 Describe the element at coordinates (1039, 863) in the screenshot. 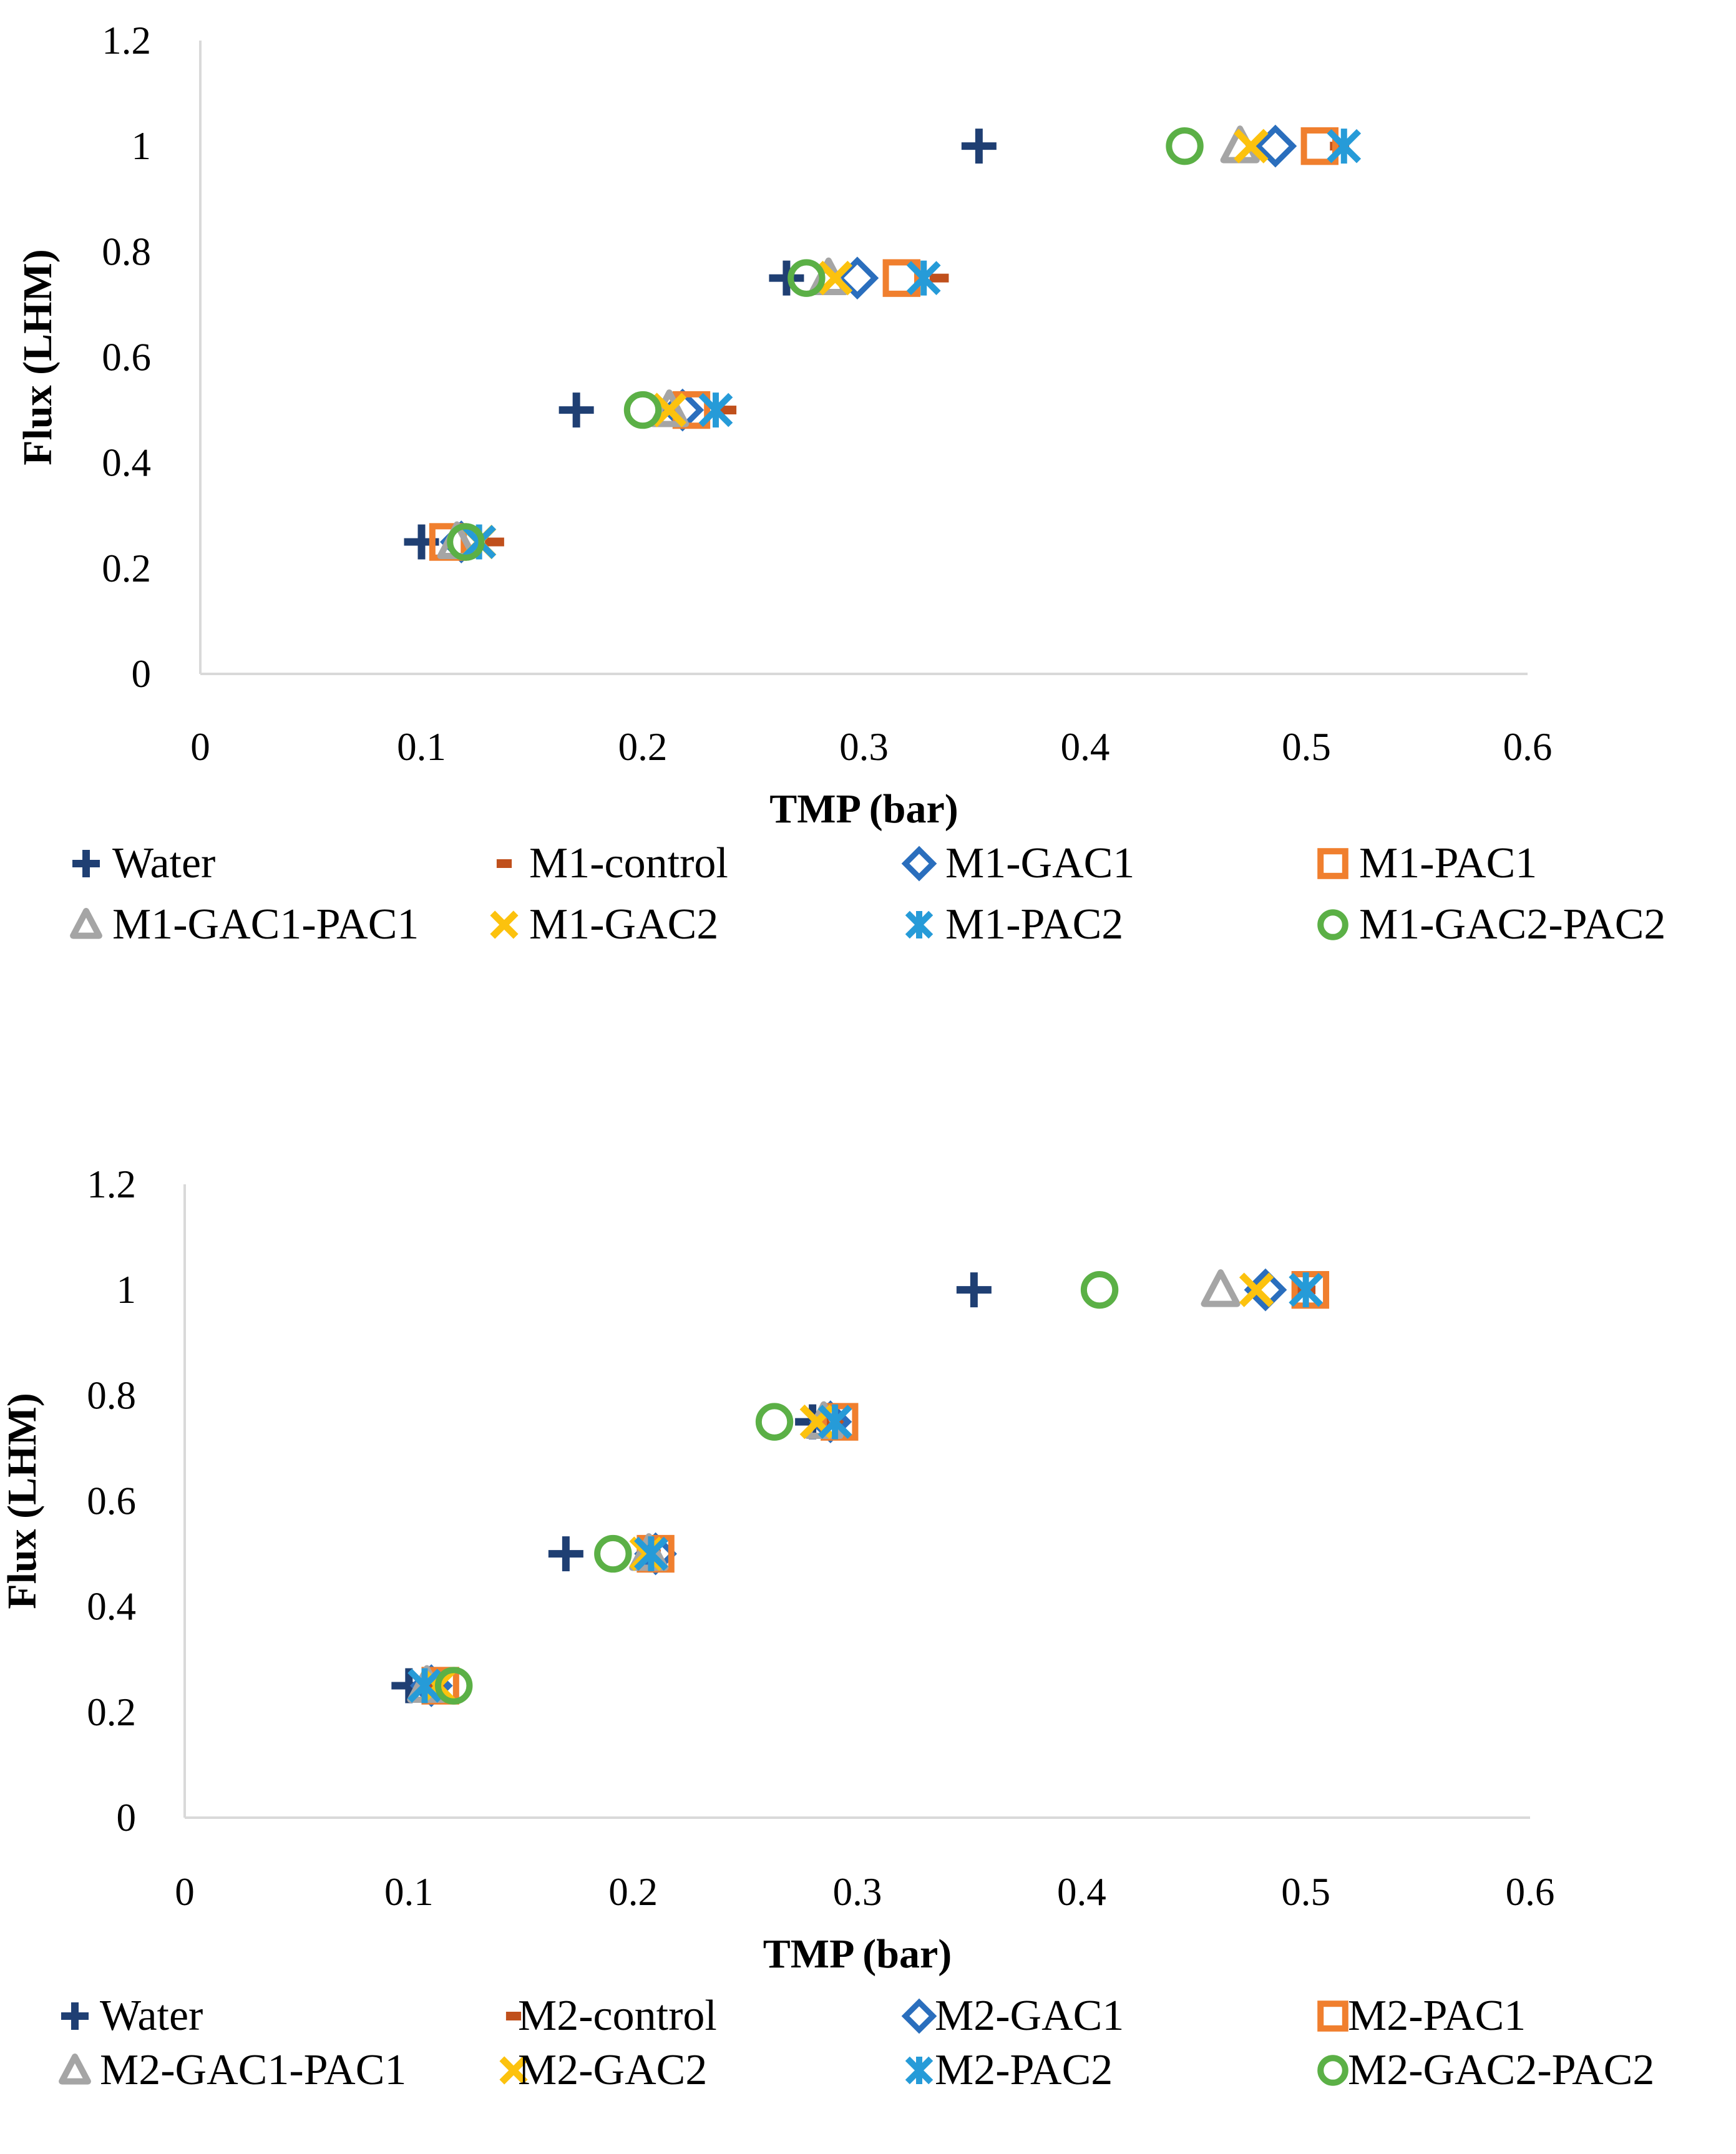

I see `legend-label: M1-GAC1` at that location.